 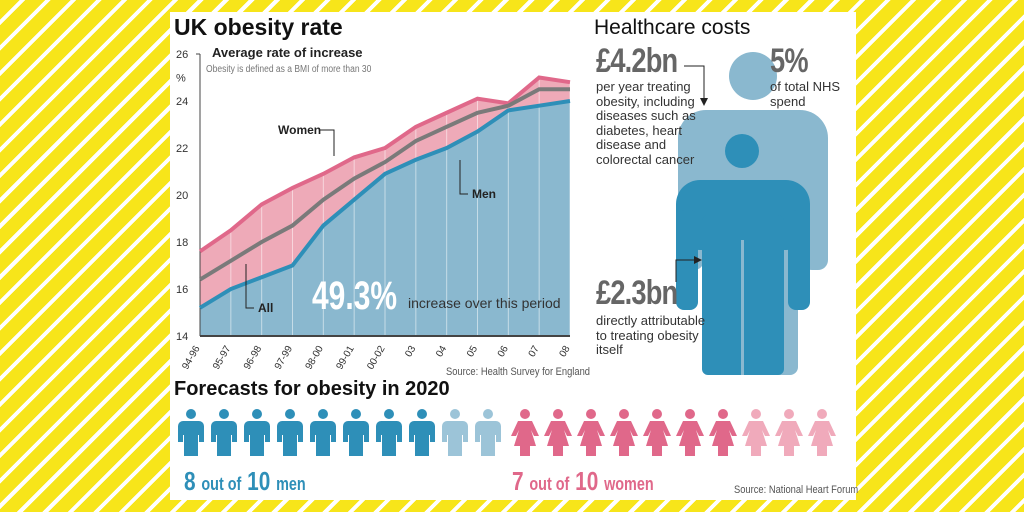 What do you see at coordinates (182, 55) in the screenshot?
I see `y-tick-label: 26` at bounding box center [182, 55].